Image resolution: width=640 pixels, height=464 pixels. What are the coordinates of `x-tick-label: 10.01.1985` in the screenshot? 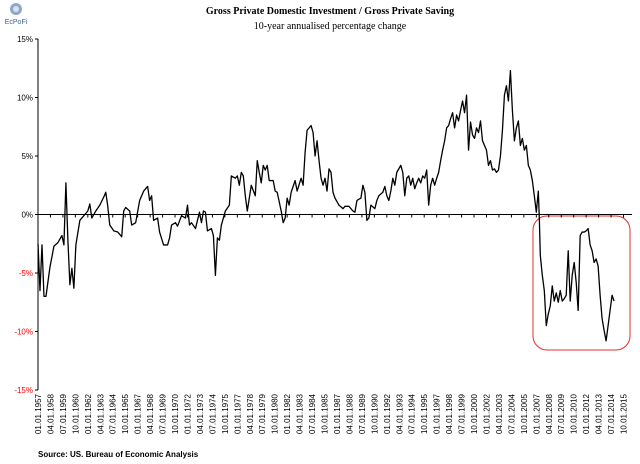 It's located at (325, 413).